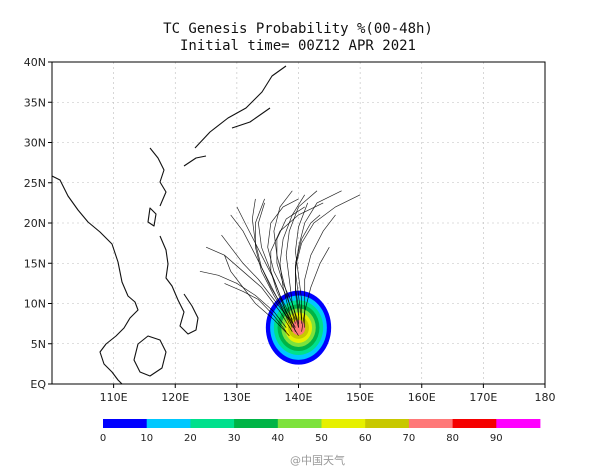  What do you see at coordinates (35, 183) in the screenshot?
I see `y-tick-label: 25N` at bounding box center [35, 183].